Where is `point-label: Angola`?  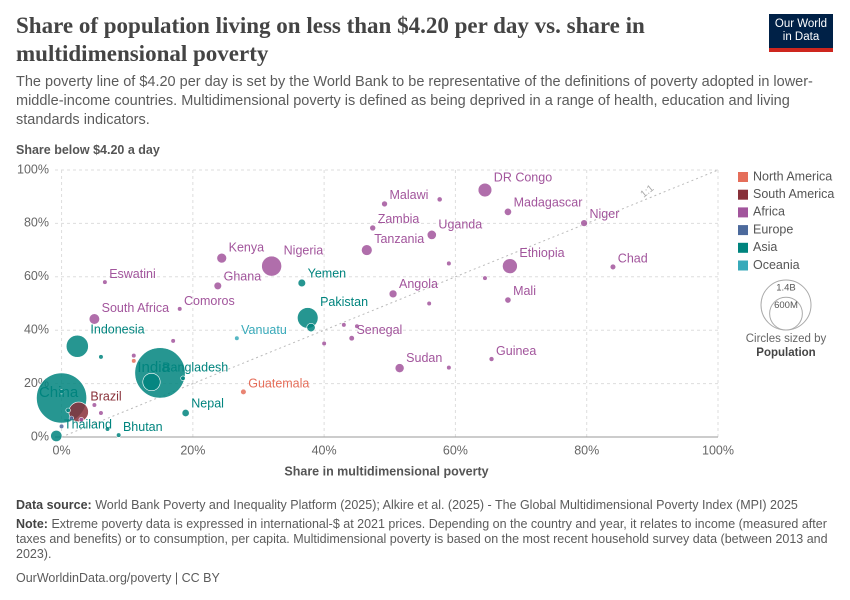
point-label: Angola is located at coordinates (418, 284).